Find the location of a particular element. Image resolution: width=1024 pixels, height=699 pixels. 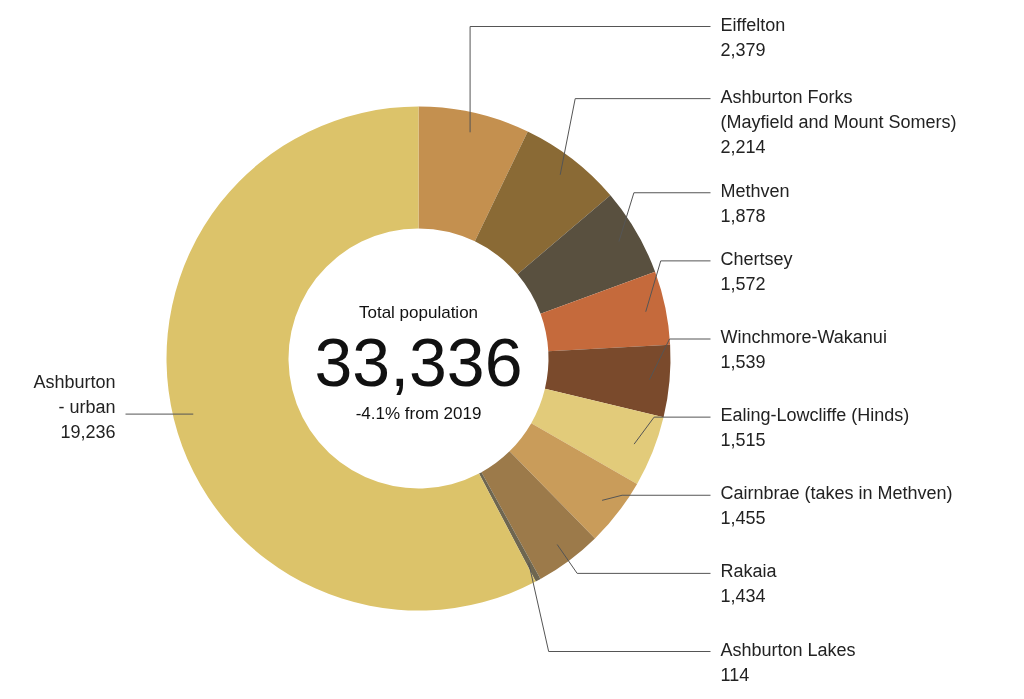

slice-label: Chertsey is located at coordinates (756, 258).